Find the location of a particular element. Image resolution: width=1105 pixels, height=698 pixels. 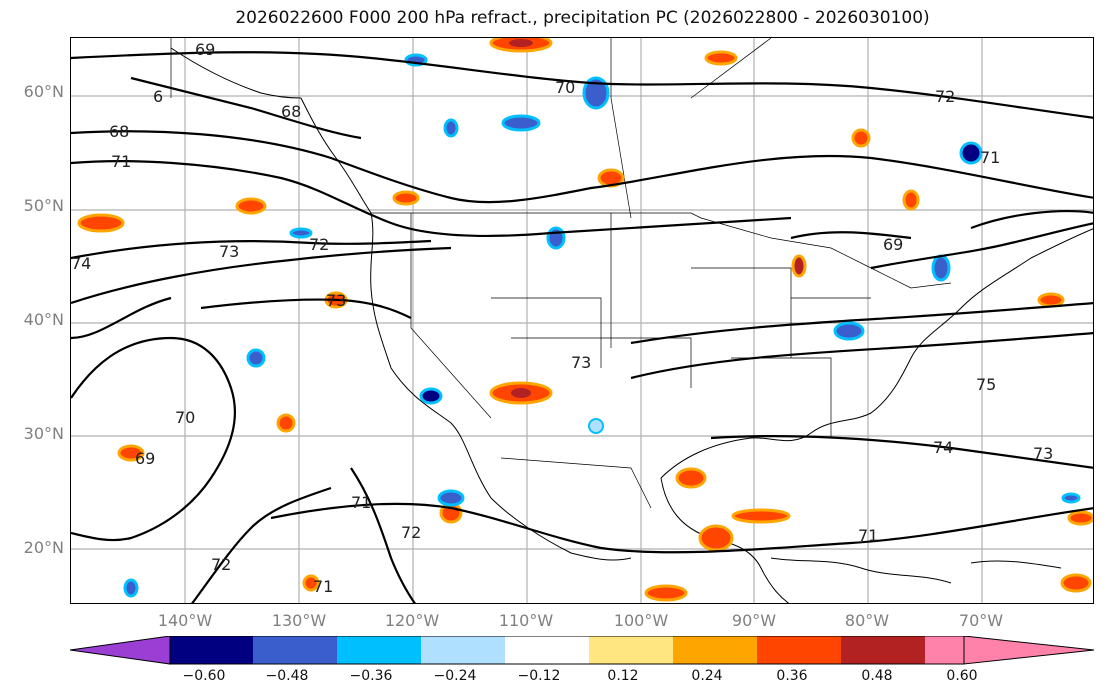

colorbar-tick-label: −0.12 is located at coordinates (539, 676).